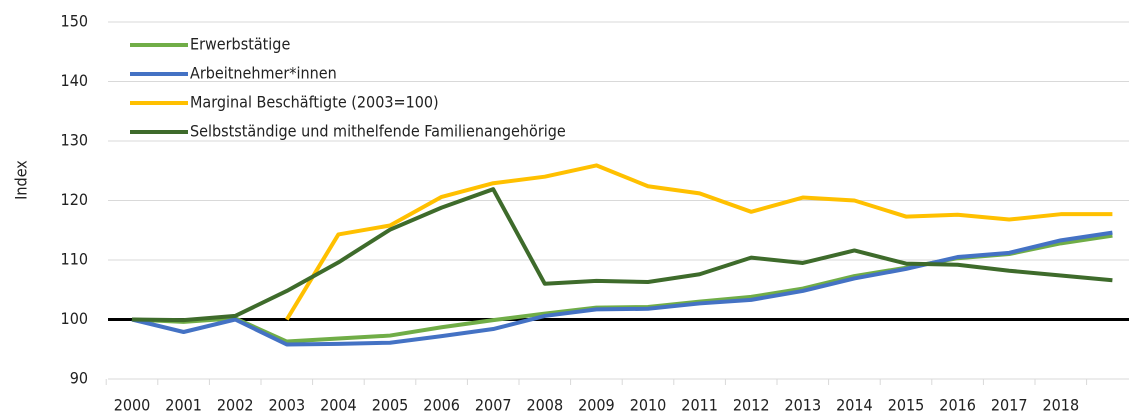 The height and width of the screenshot is (416, 1129). I want to click on x-tick-label: 2005, so click(390, 405).